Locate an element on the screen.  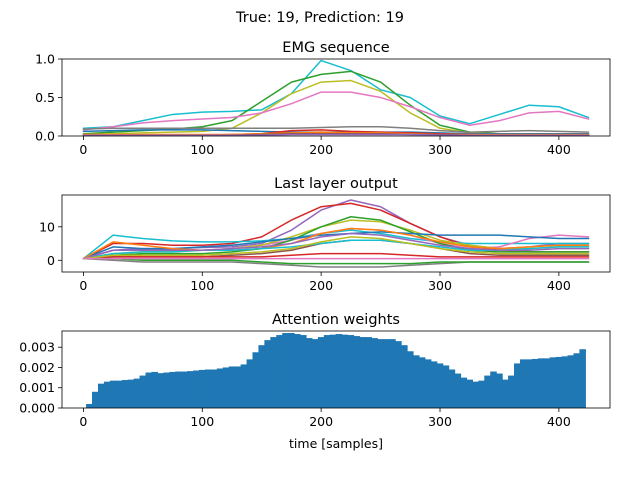
subplot-title: EMG sequence is located at coordinates (335, 48).